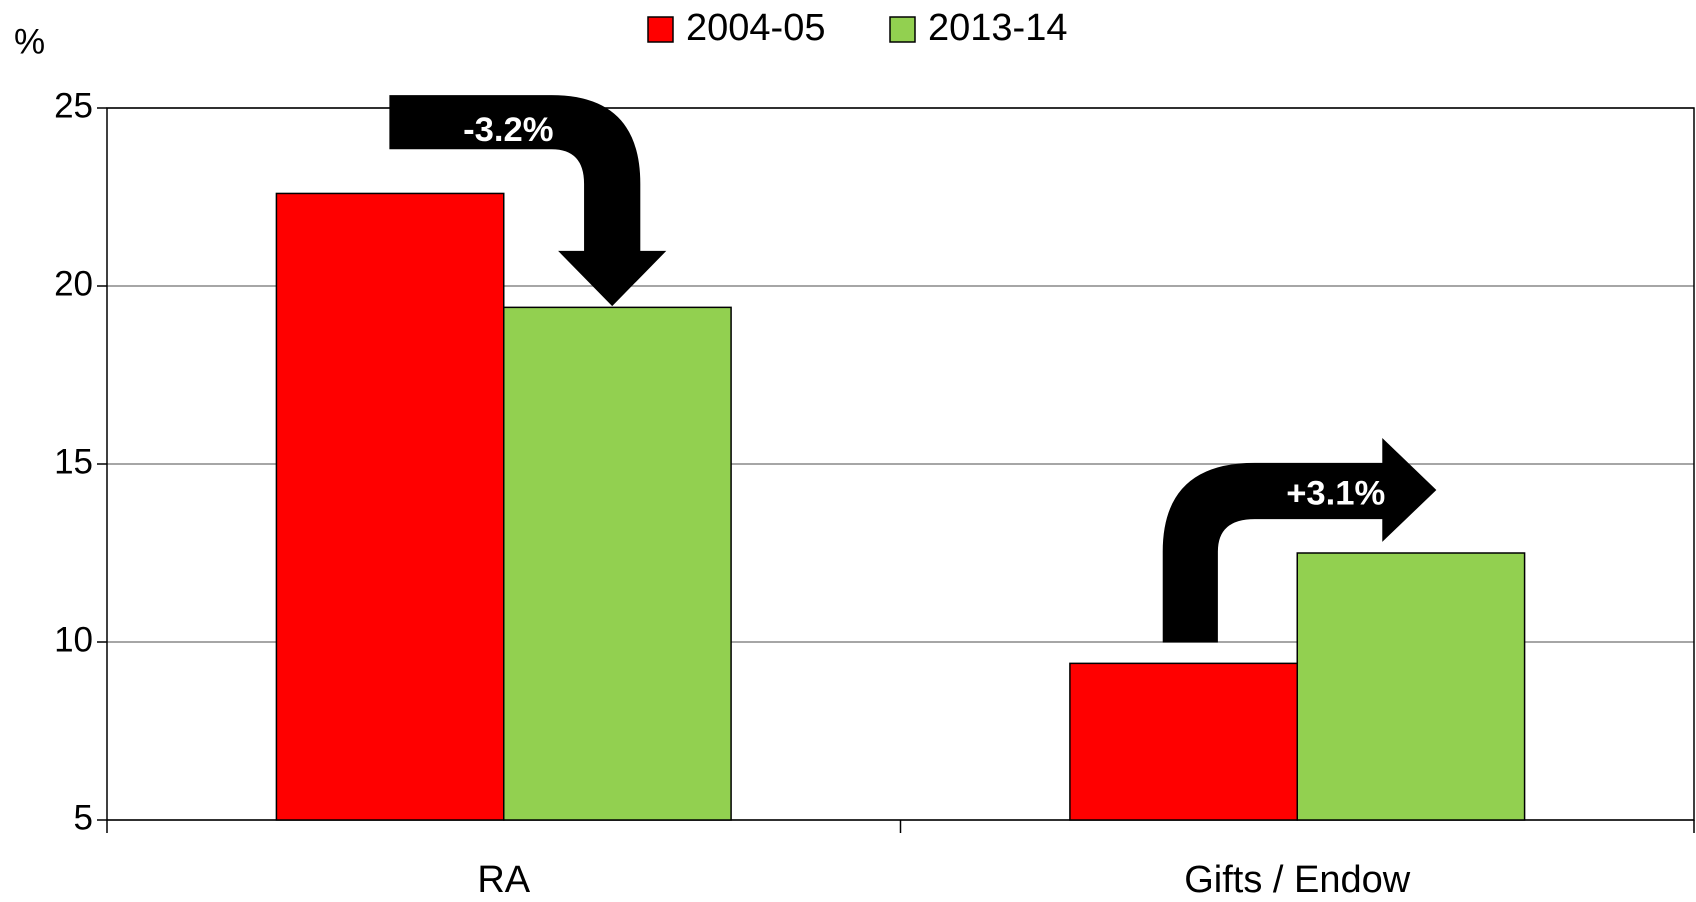 The width and height of the screenshot is (1696, 902). I want to click on annotation: +3.1%, so click(1335, 494).